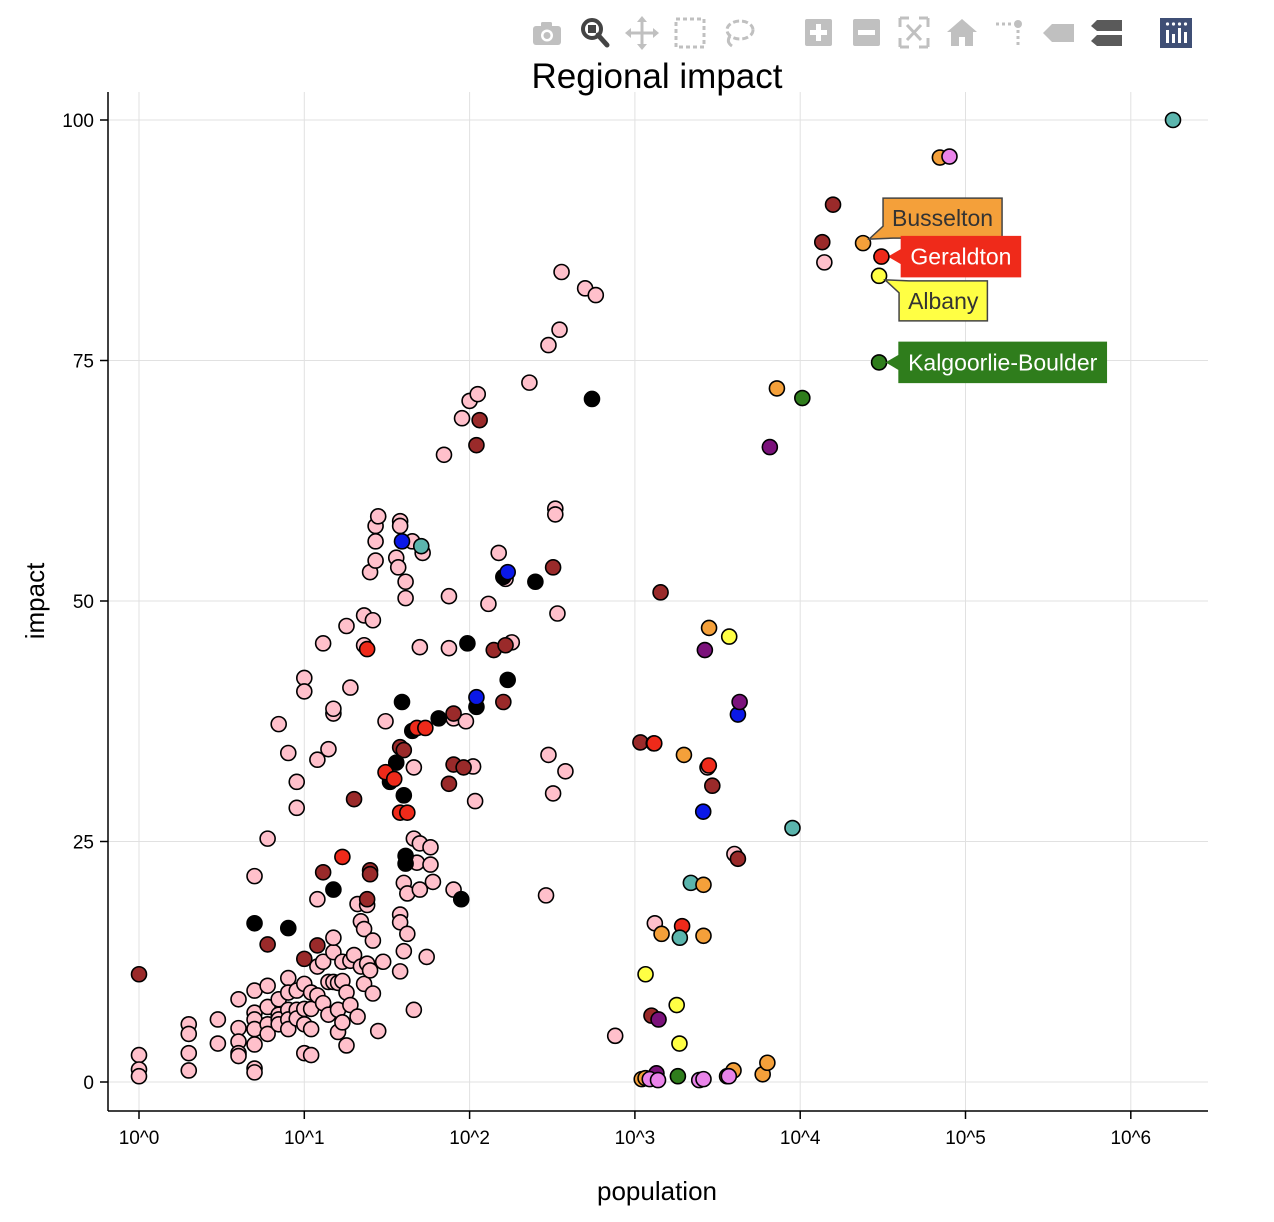 Image resolution: width=1274 pixels, height=1222 pixels. What do you see at coordinates (642, 33) in the screenshot?
I see `pan-button` at bounding box center [642, 33].